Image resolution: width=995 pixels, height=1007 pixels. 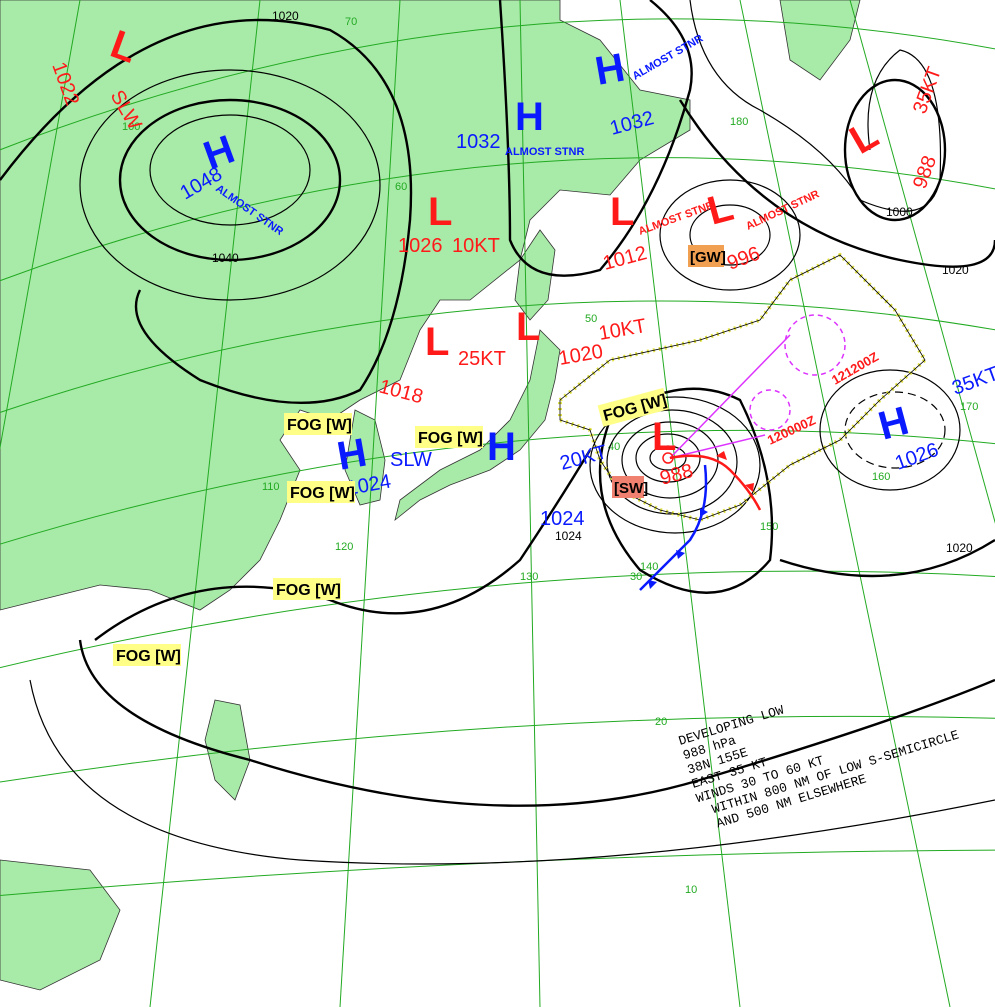 I want to click on grid-label: 60, so click(x=401, y=187).